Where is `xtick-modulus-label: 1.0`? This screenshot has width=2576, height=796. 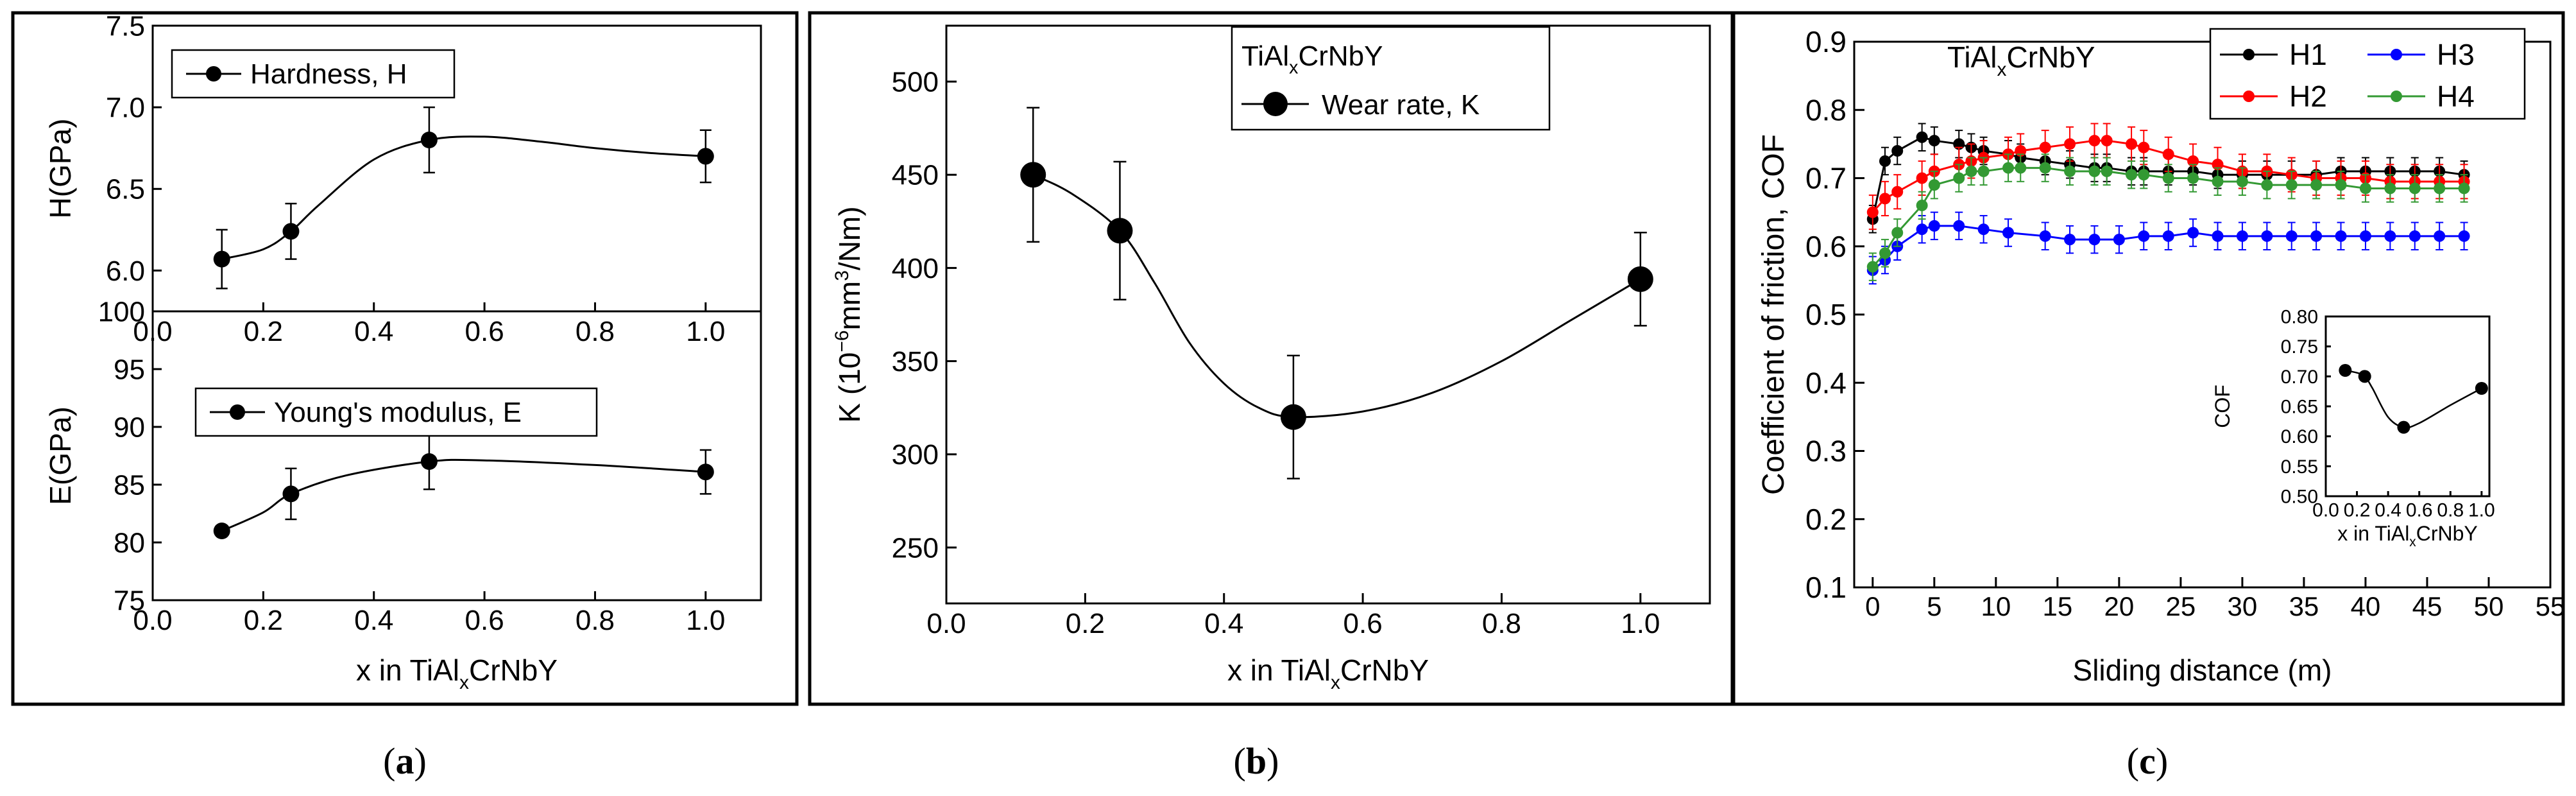 xtick-modulus-label: 1.0 is located at coordinates (705, 621).